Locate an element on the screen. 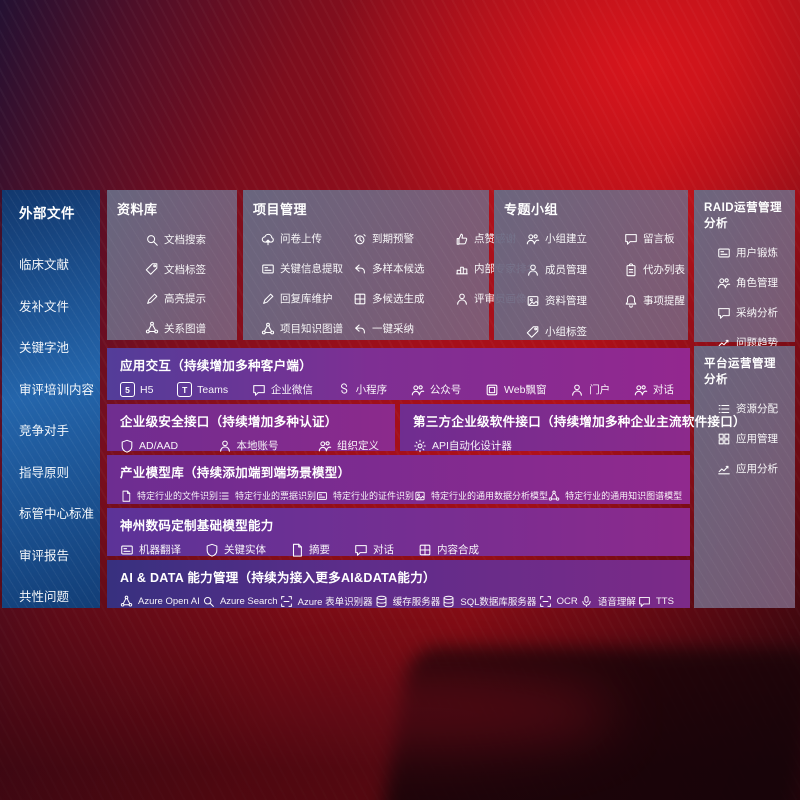 Image resolution: width=800 pixels, height=800 pixels. key-entity-icon is located at coordinates (212, 550).